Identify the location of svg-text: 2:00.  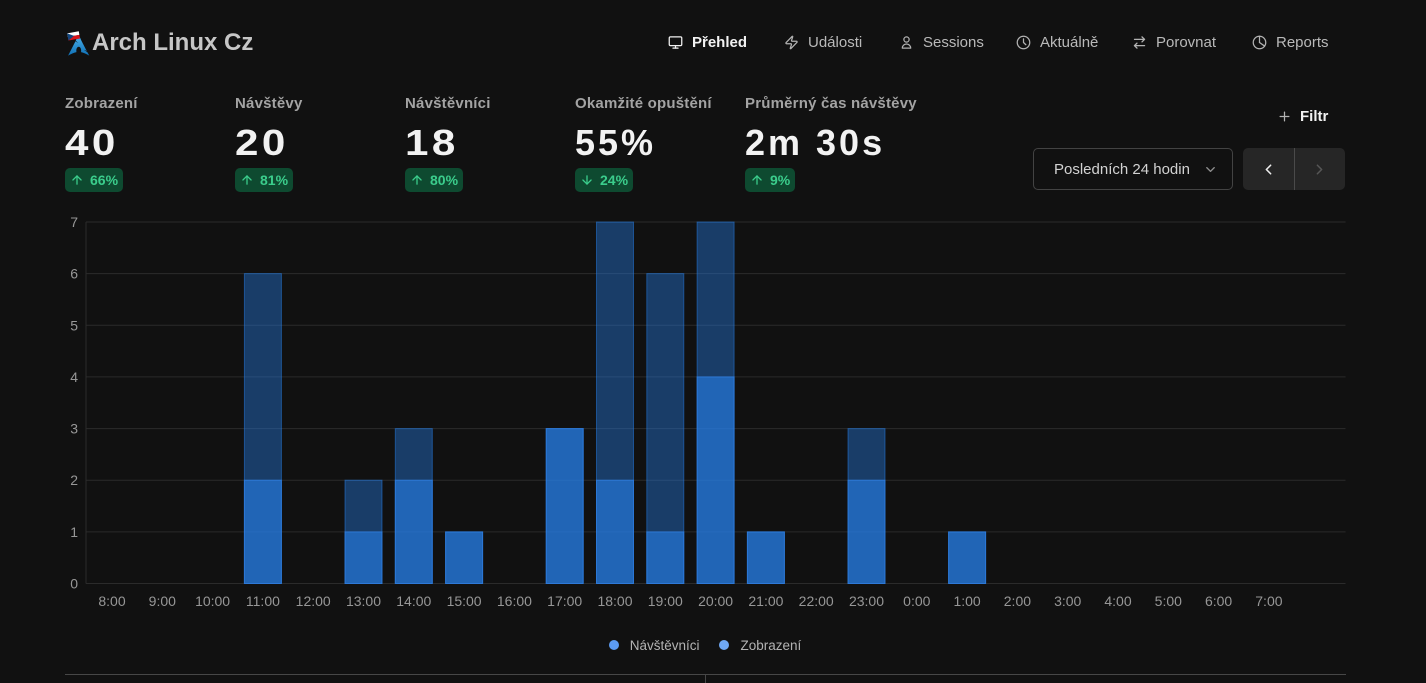
(1017, 601).